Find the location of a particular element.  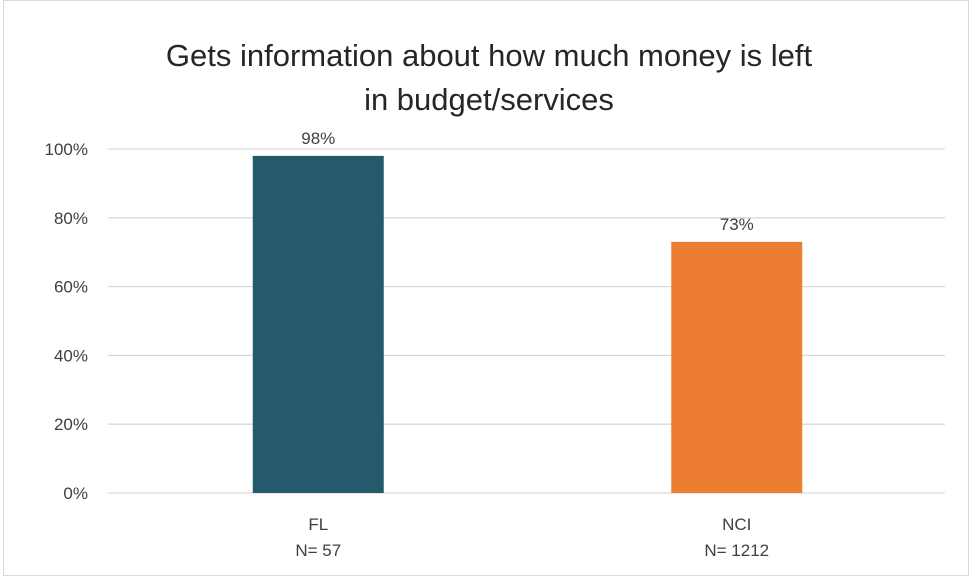

data-label: 98% is located at coordinates (318, 138).